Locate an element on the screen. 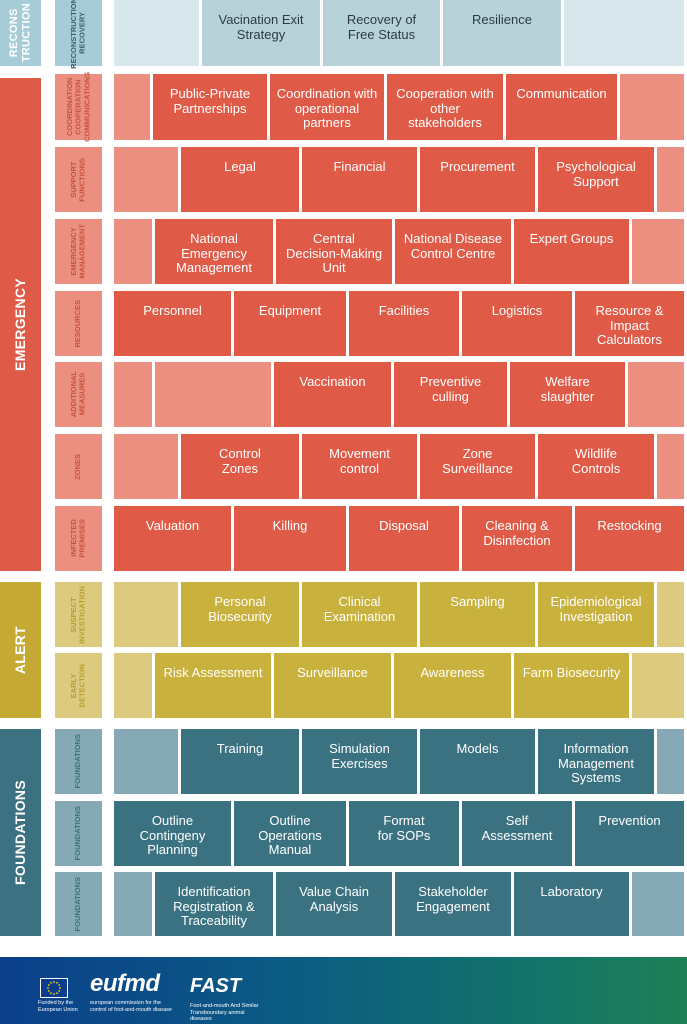 Image resolution: width=687 pixels, height=1024 pixels. brick: Coordination with operational partners is located at coordinates (327, 107).